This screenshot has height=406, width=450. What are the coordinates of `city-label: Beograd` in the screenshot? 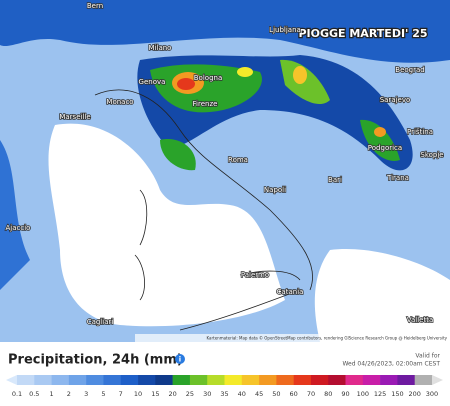 It's located at (409, 70).